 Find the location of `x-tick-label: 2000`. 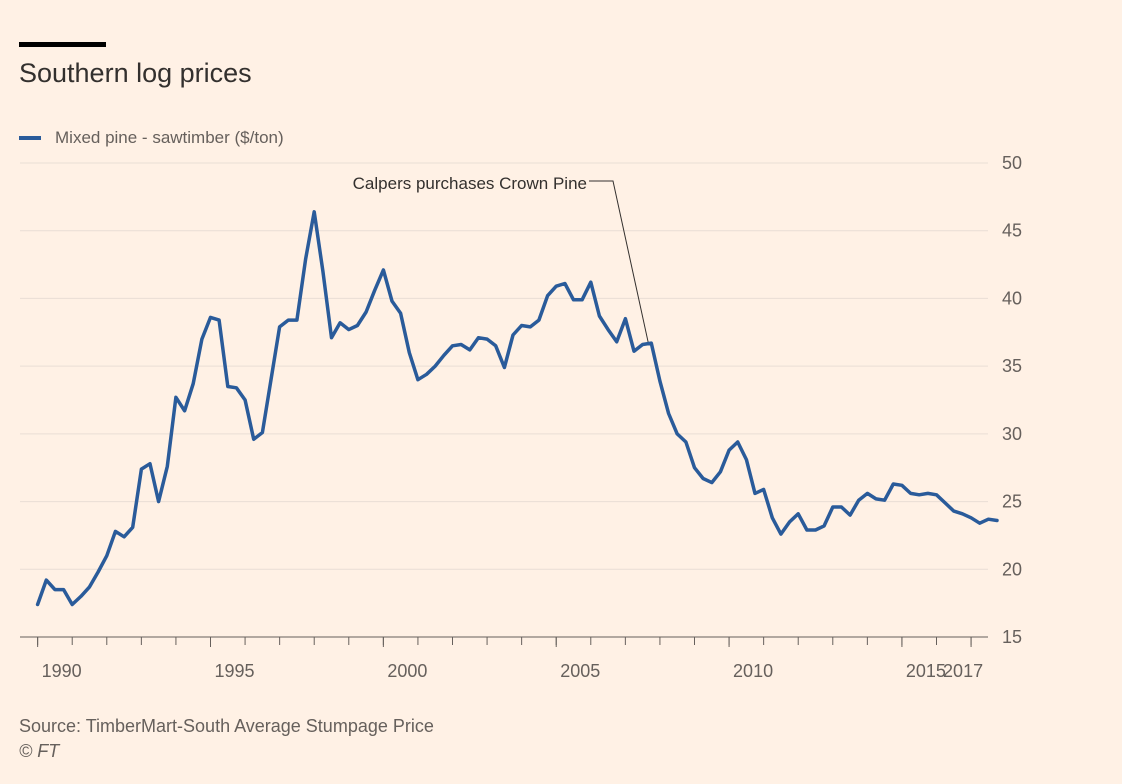

x-tick-label: 2000 is located at coordinates (407, 671).